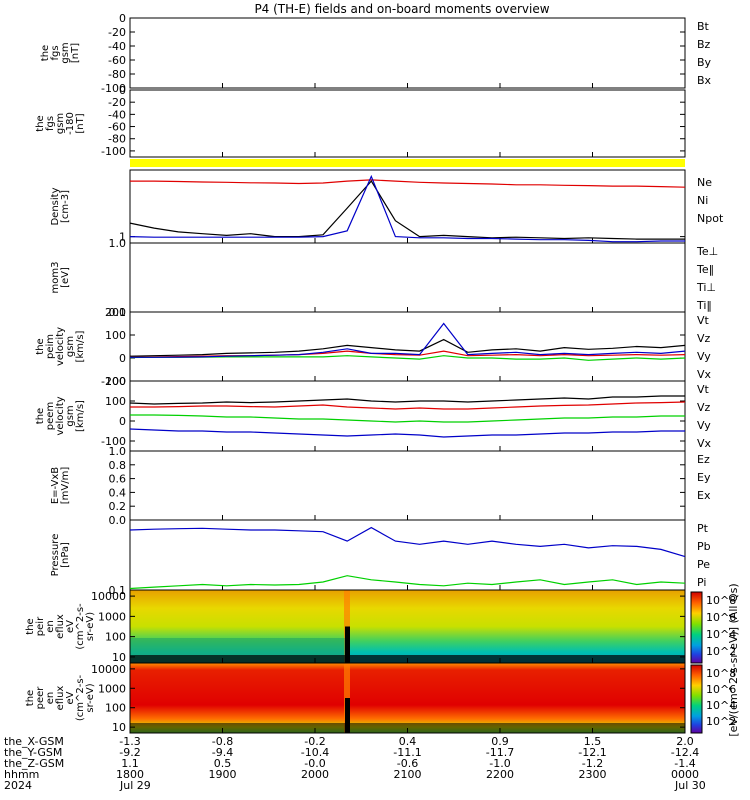  I want to click on legend-Vt: Vt, so click(703, 320).